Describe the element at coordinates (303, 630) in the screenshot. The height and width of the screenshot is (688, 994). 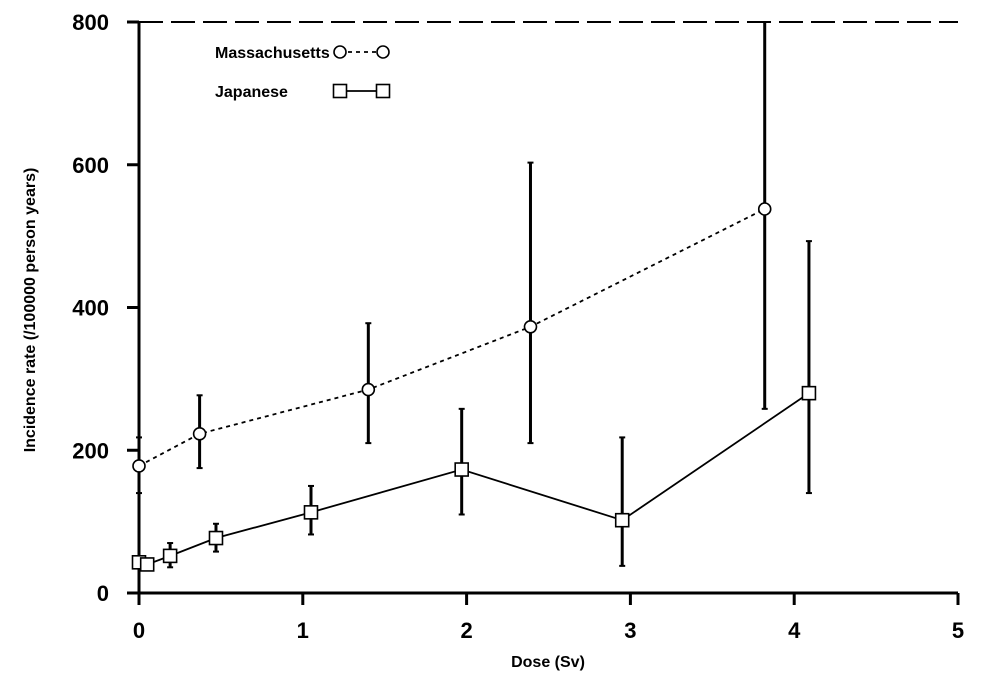
I see `x-tick-label: 1` at that location.